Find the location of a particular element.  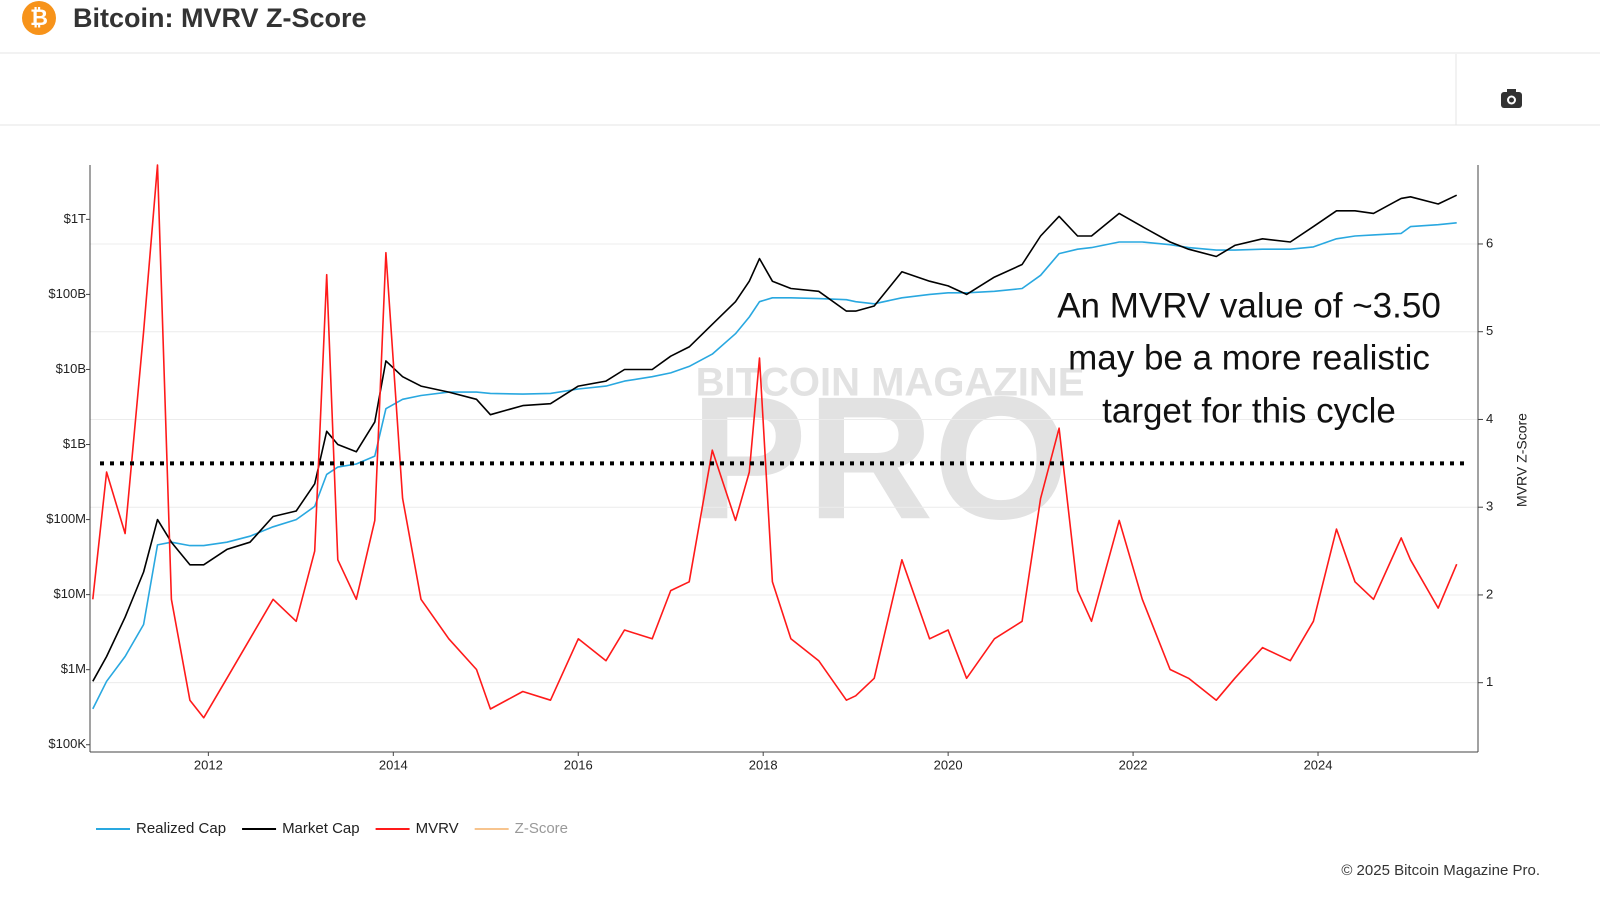

y-tick-label: $10M is located at coordinates (69, 593).